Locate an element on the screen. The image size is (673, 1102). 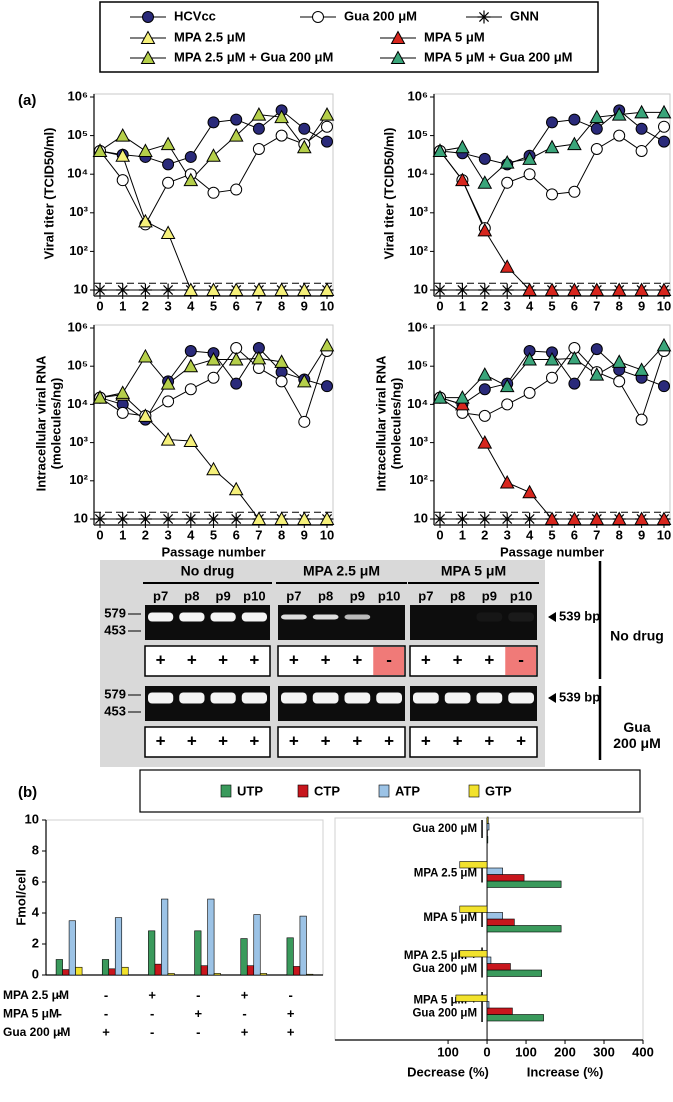
x-tick-label: 8 is located at coordinates (619, 534).